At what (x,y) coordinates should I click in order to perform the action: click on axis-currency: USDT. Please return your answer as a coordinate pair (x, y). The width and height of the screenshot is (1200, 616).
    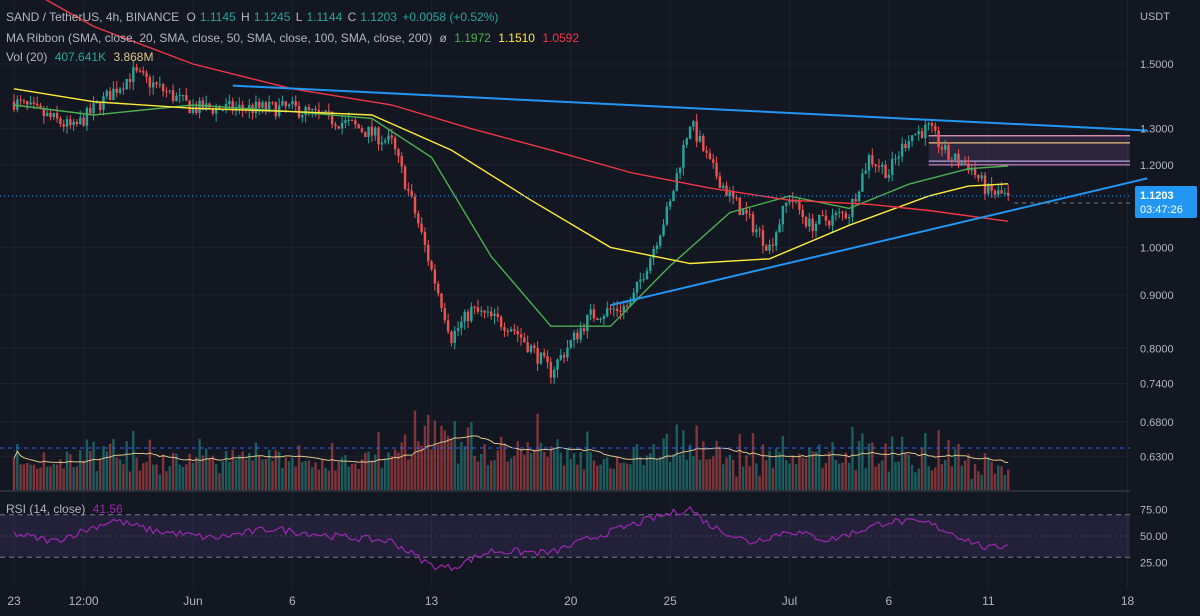
    Looking at the image, I should click on (1155, 17).